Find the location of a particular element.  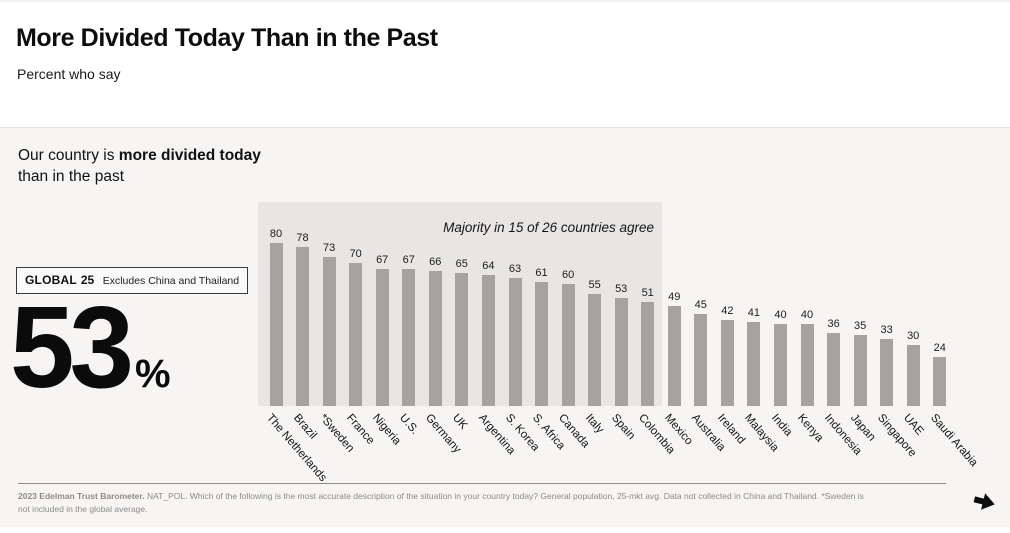

bar-value-label: 80 is located at coordinates (276, 233).